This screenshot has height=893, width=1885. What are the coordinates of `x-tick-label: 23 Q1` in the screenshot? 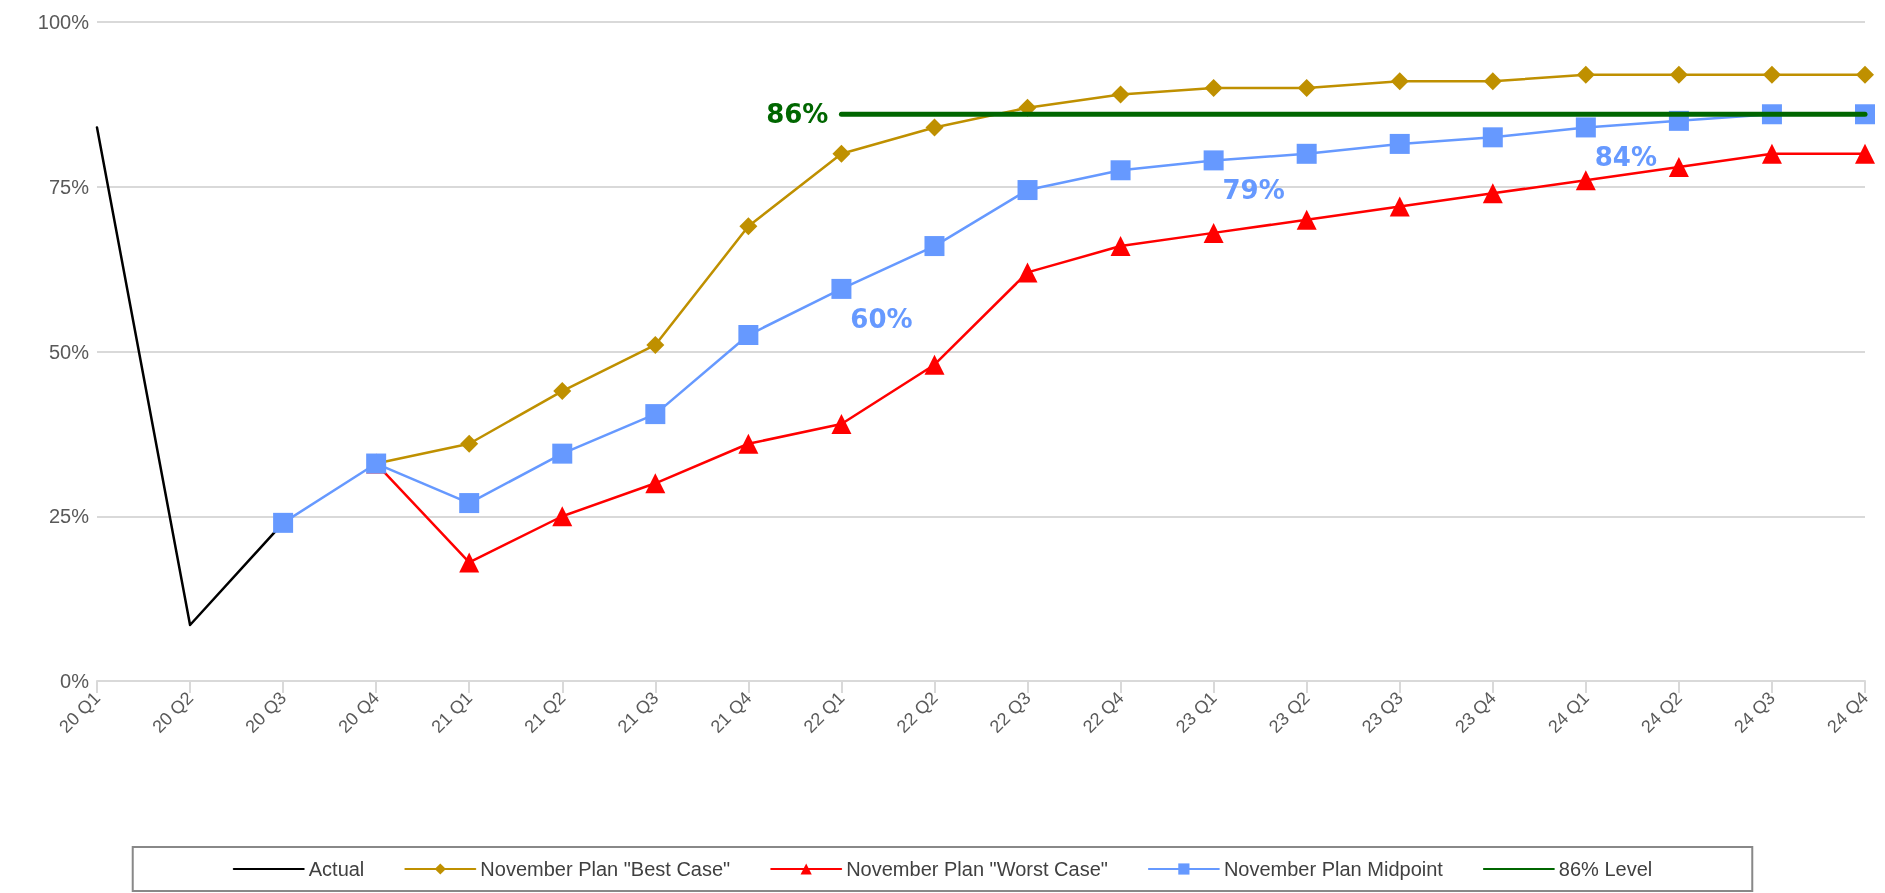 It's located at (1196, 712).